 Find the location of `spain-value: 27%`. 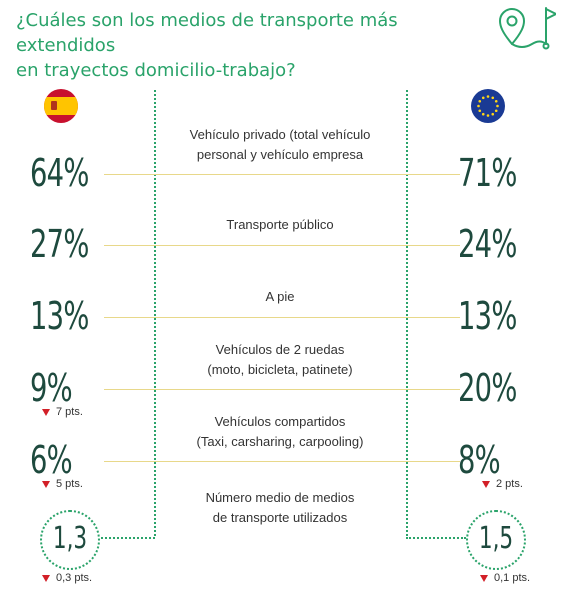

spain-value: 27% is located at coordinates (59, 244).